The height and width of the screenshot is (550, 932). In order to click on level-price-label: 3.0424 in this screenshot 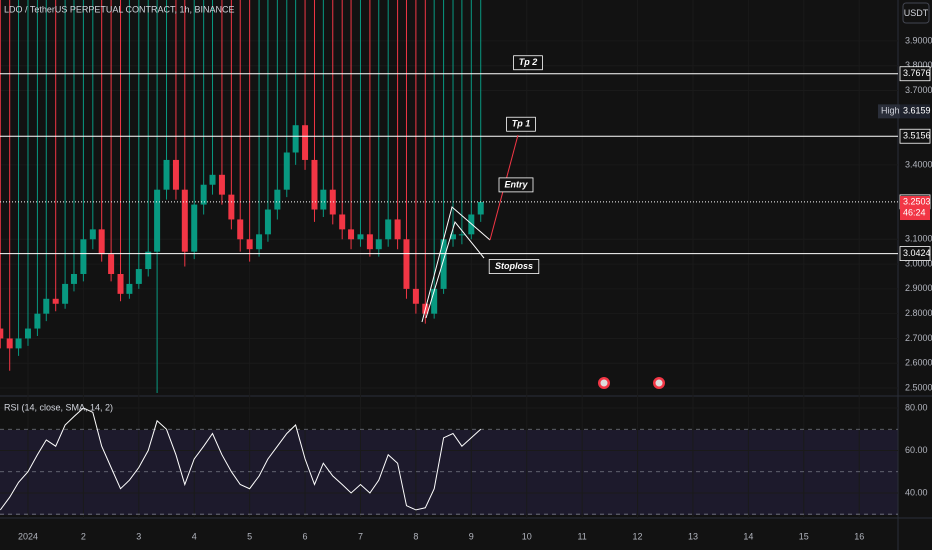, I will do `click(917, 253)`.